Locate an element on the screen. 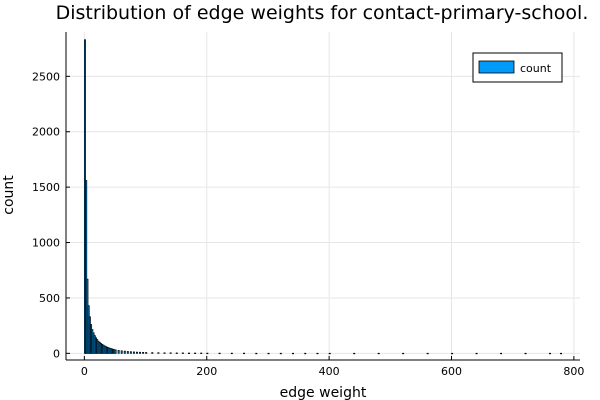 The height and width of the screenshot is (400, 600). x-tick-label: 800 is located at coordinates (573, 371).